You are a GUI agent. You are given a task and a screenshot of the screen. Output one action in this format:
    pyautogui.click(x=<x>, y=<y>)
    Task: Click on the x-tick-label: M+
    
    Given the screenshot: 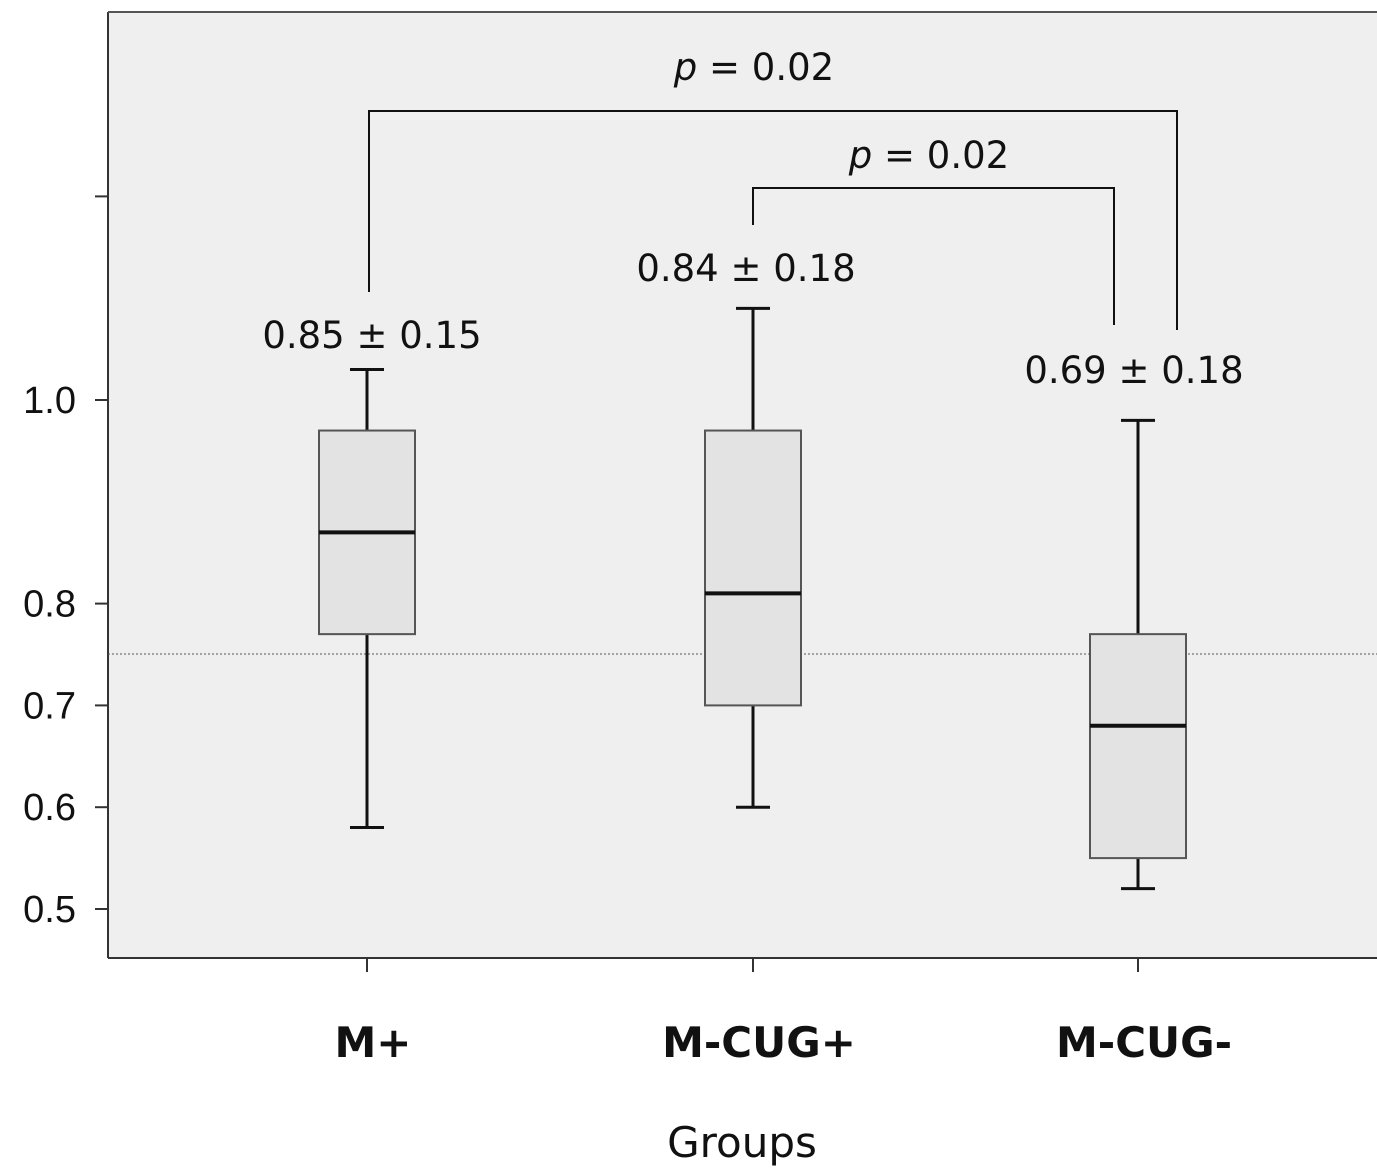 What is the action you would take?
    pyautogui.click(x=373, y=1042)
    